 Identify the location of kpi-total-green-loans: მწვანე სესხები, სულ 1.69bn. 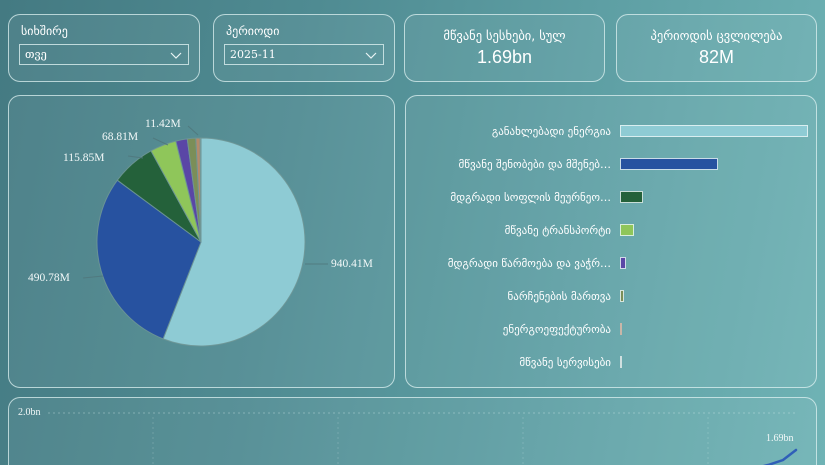
(504, 48).